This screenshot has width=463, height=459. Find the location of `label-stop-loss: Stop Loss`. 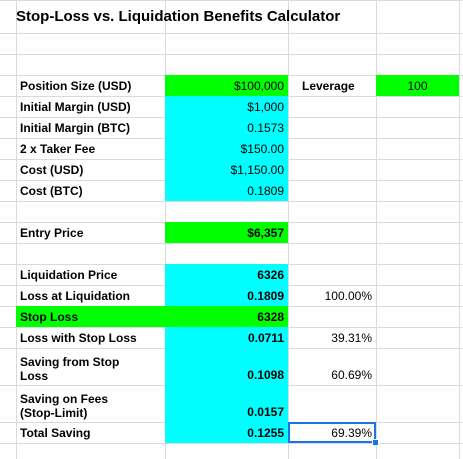

label-stop-loss: Stop Loss is located at coordinates (90, 316).